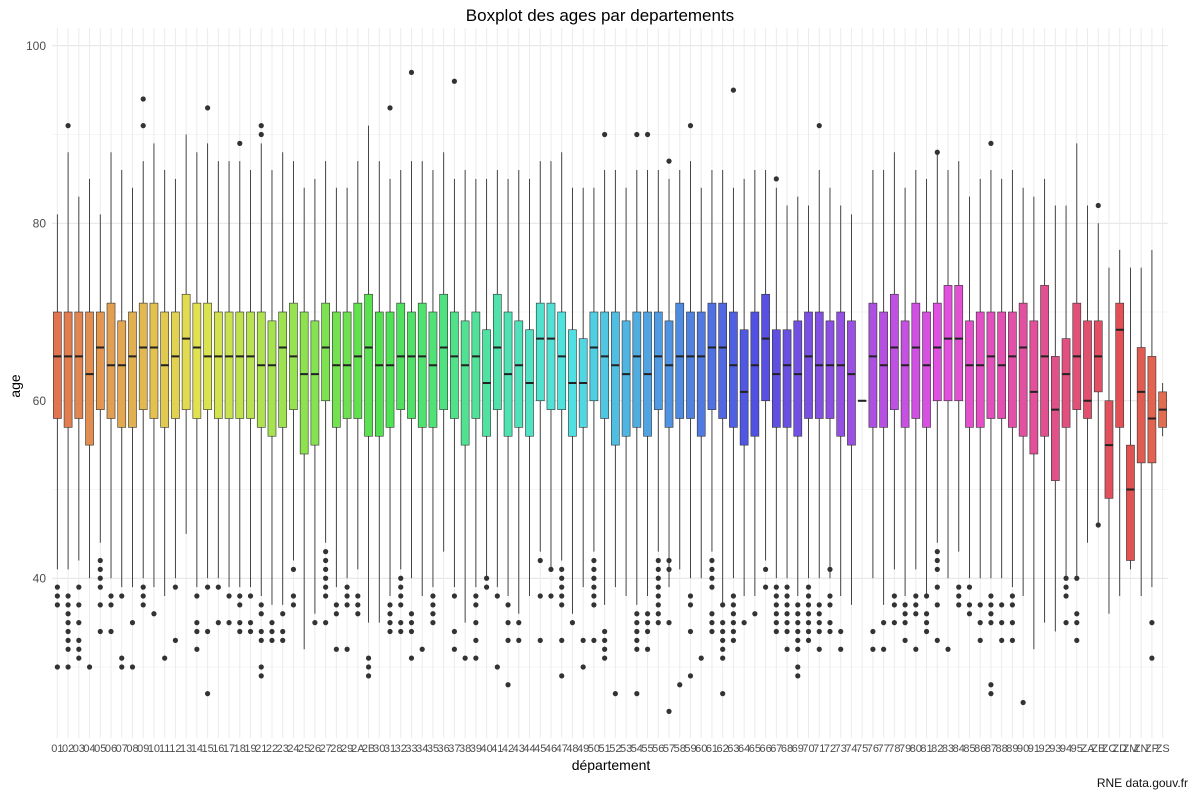 Image resolution: width=1200 pixels, height=800 pixels. Describe the element at coordinates (1002, 749) in the screenshot. I see `x-tick-label: 88` at that location.